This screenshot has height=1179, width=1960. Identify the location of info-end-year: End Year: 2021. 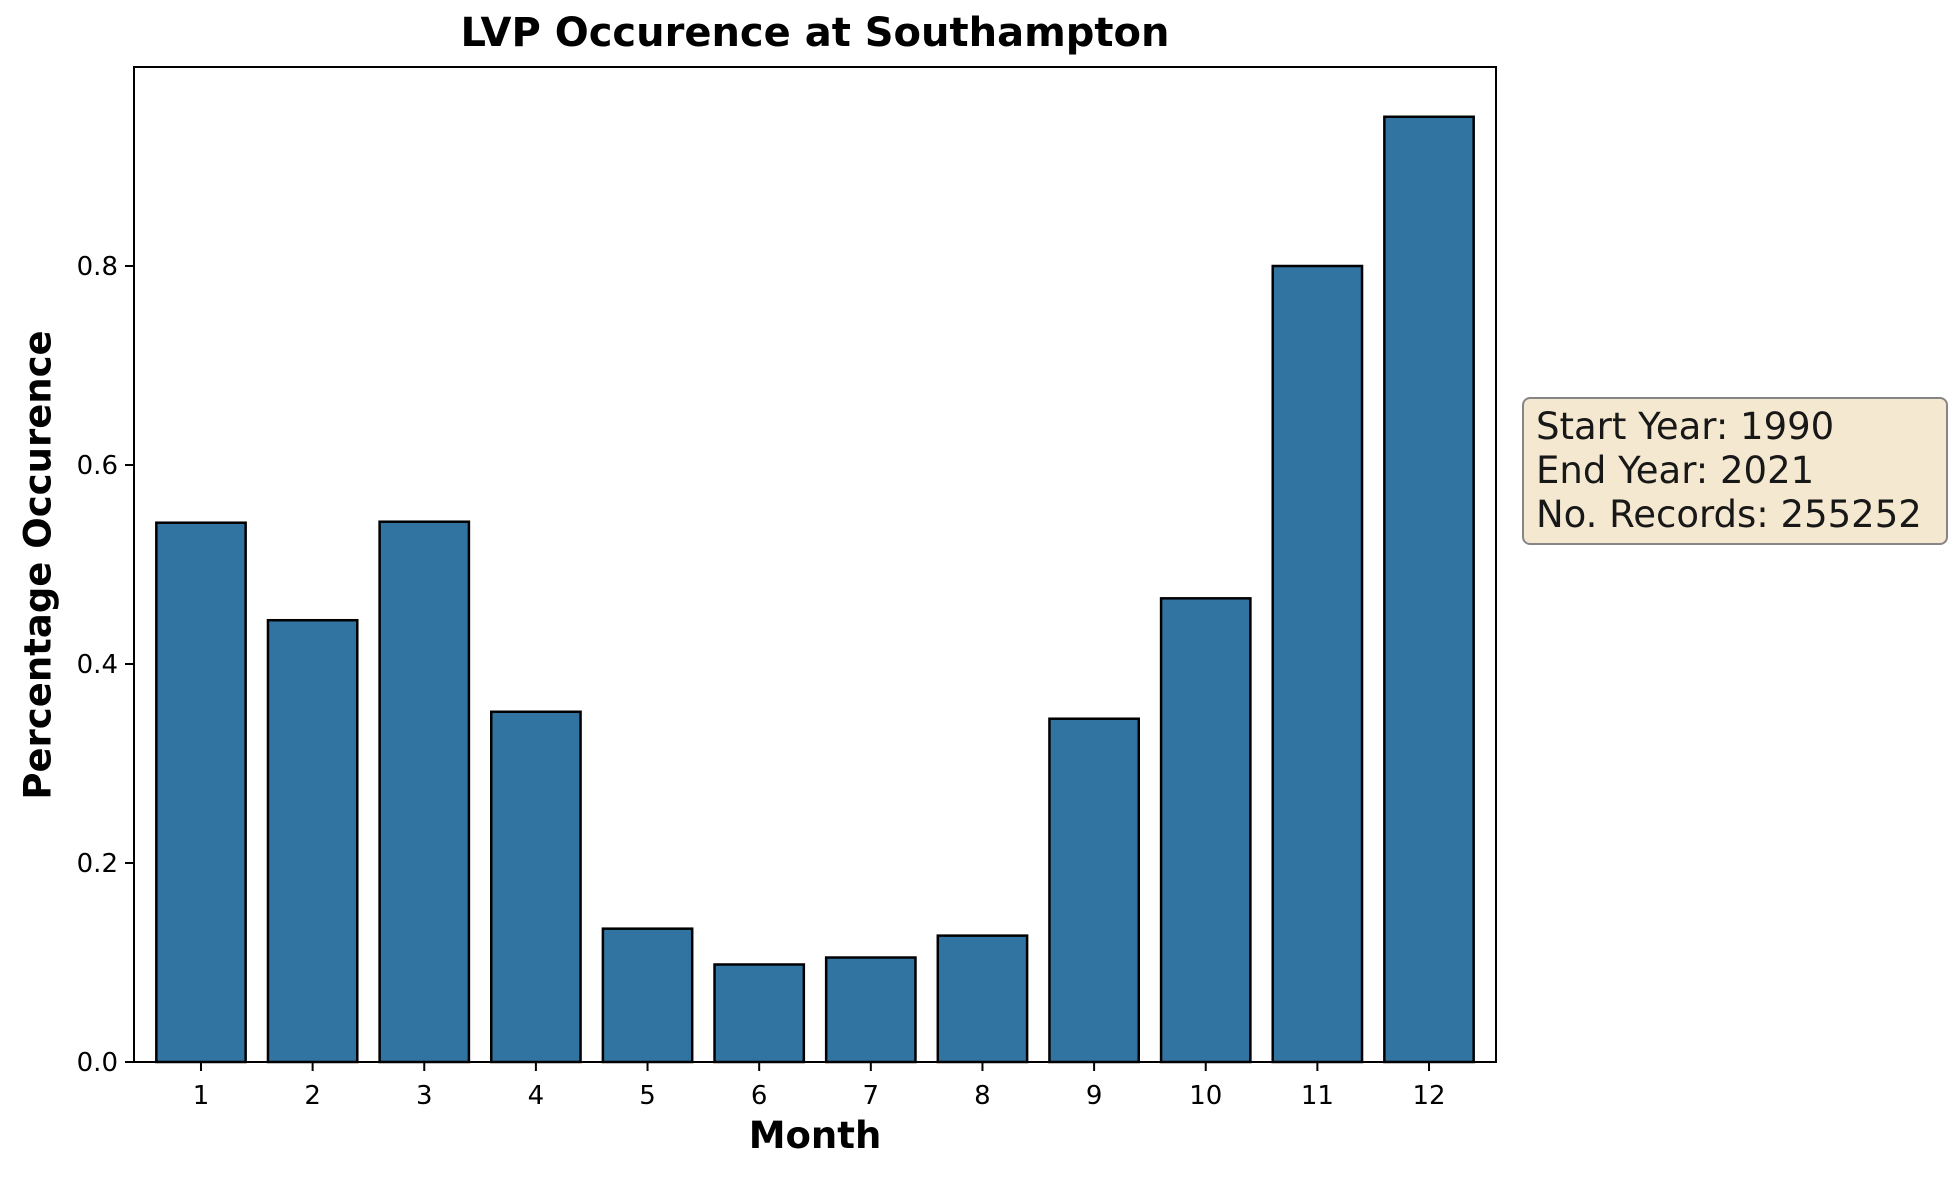
(1675, 470).